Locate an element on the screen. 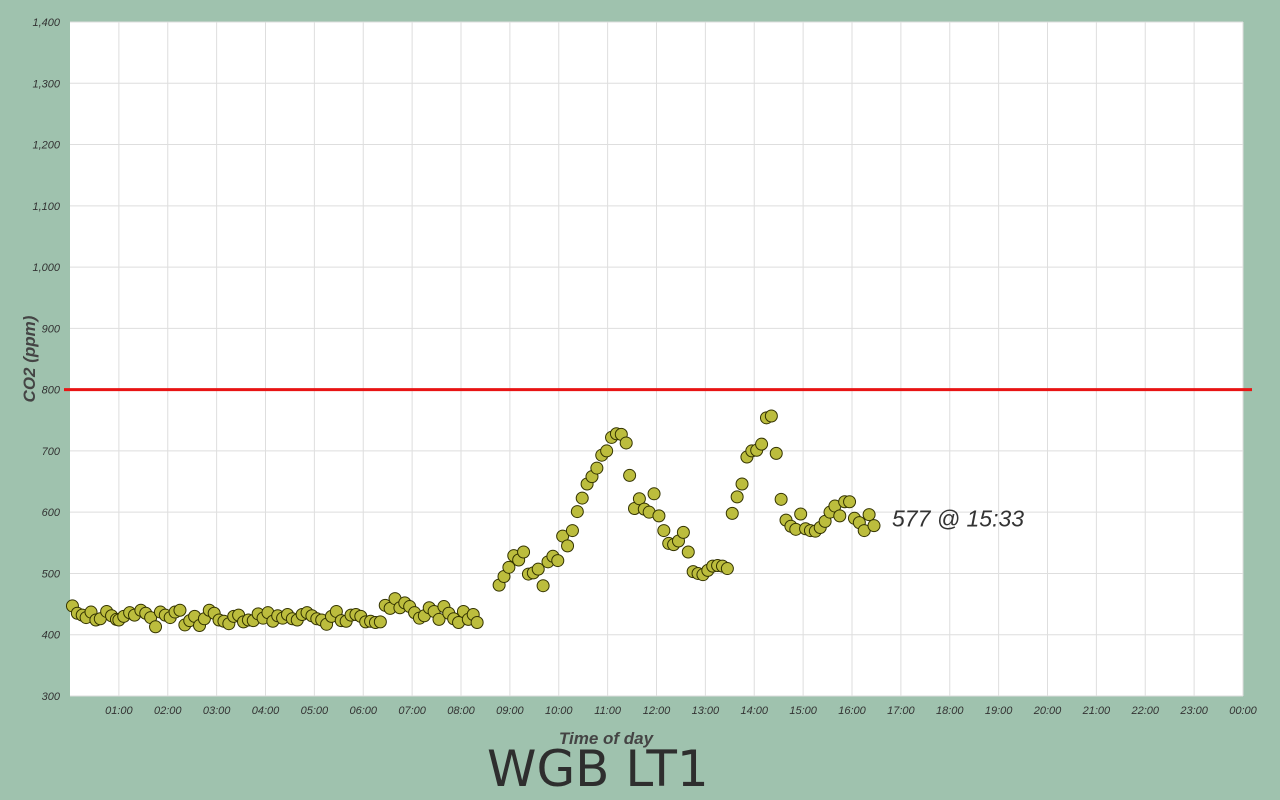 Image resolution: width=1280 pixels, height=800 pixels. y-tick-label: 900 is located at coordinates (51, 329).